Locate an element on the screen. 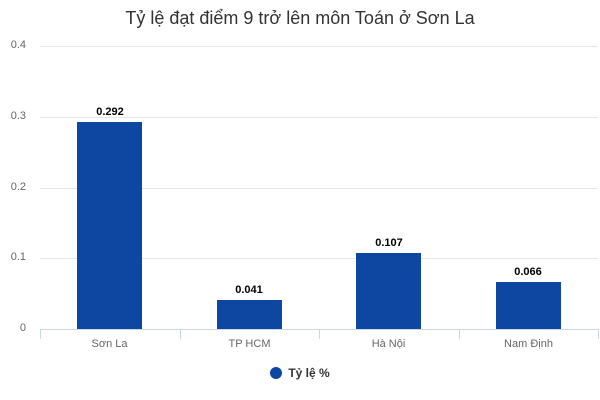  data-label: 0.066 is located at coordinates (528, 272).